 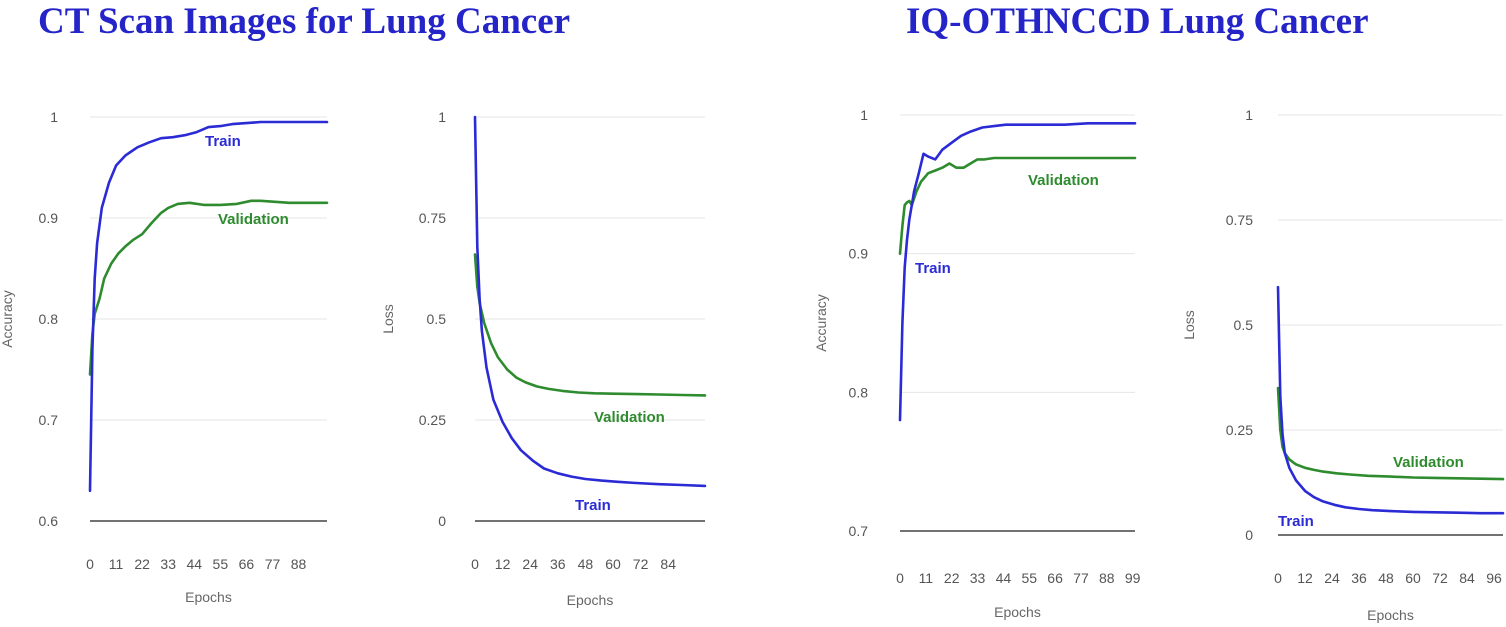 I want to click on y-tick-label: 0.6, so click(x=49, y=521).